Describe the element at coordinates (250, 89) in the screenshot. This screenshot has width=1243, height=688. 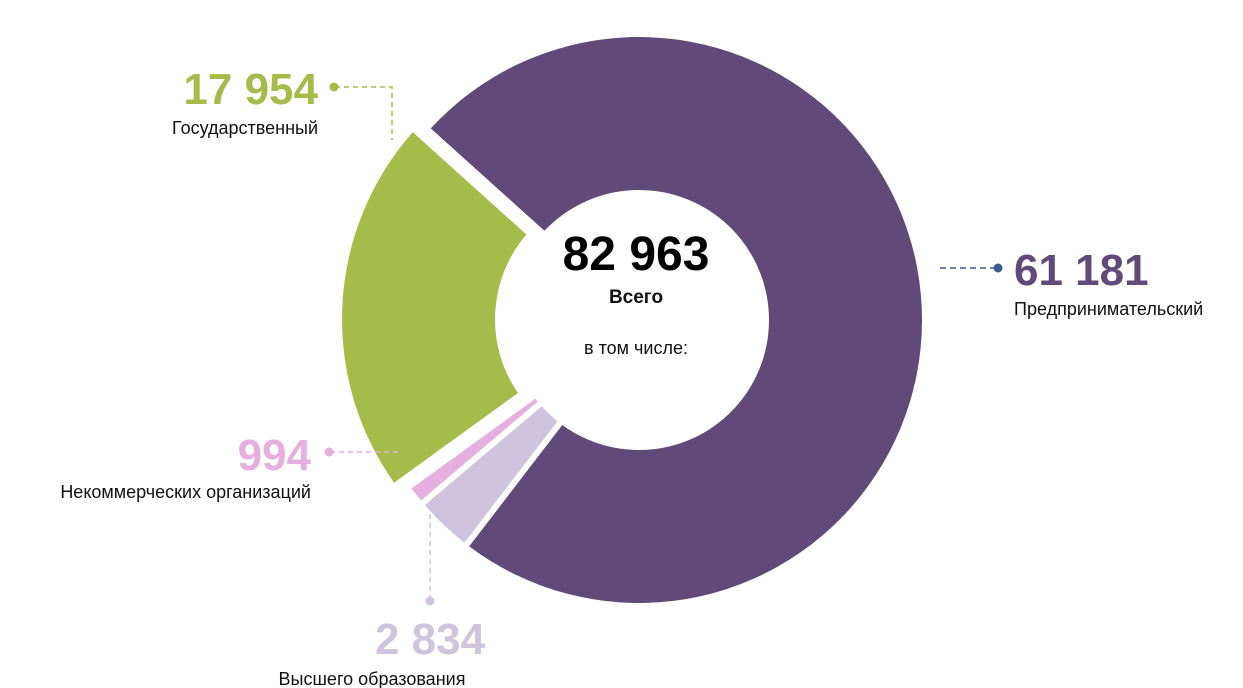
I see `value-government: 17 954` at that location.